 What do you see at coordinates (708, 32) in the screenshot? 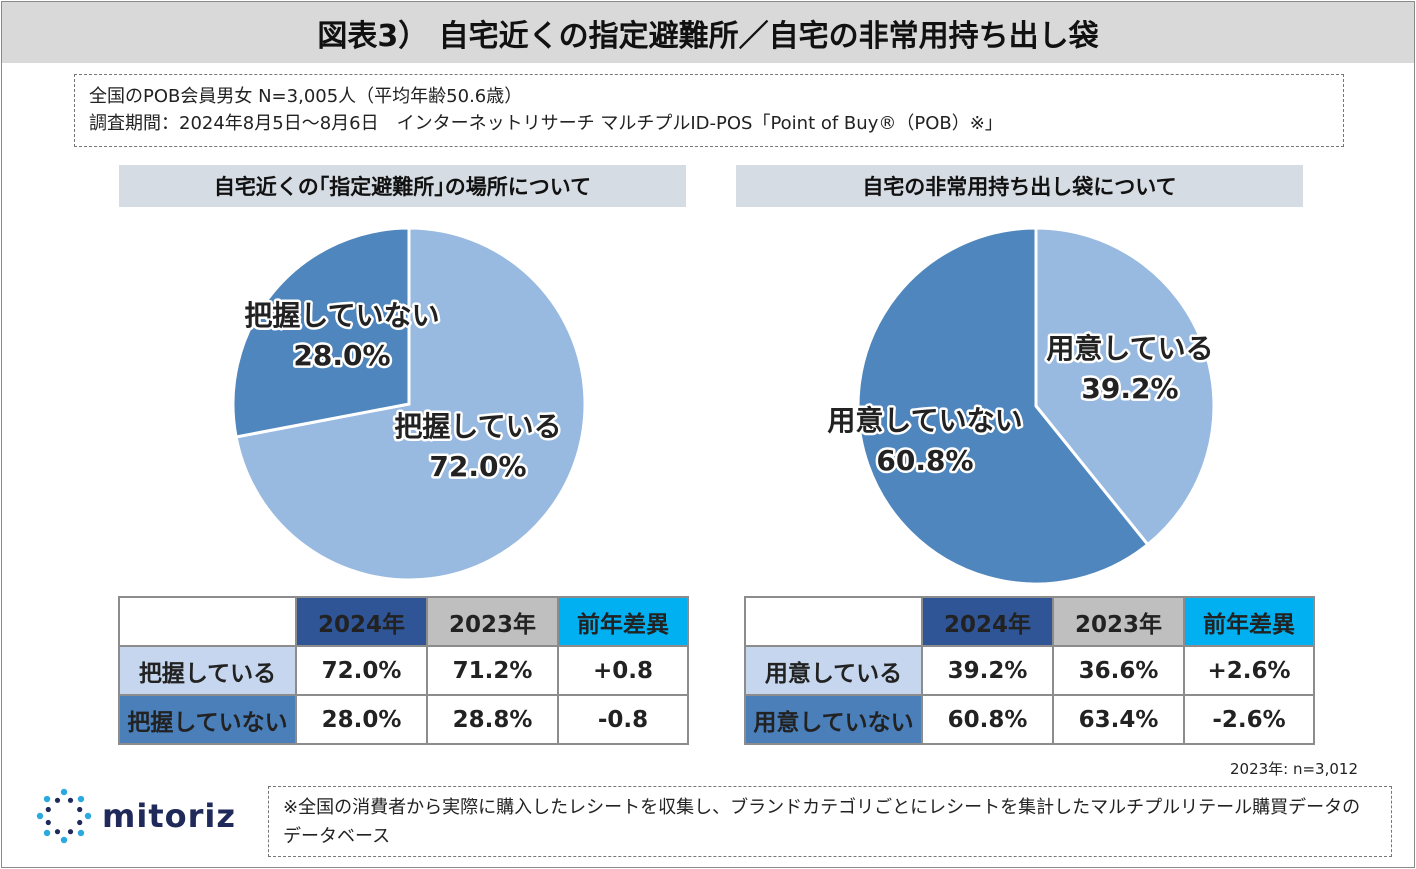
I see `figure-title: 図表3） 自宅近くの指定避難所／自宅の非常用持ち出し袋` at bounding box center [708, 32].